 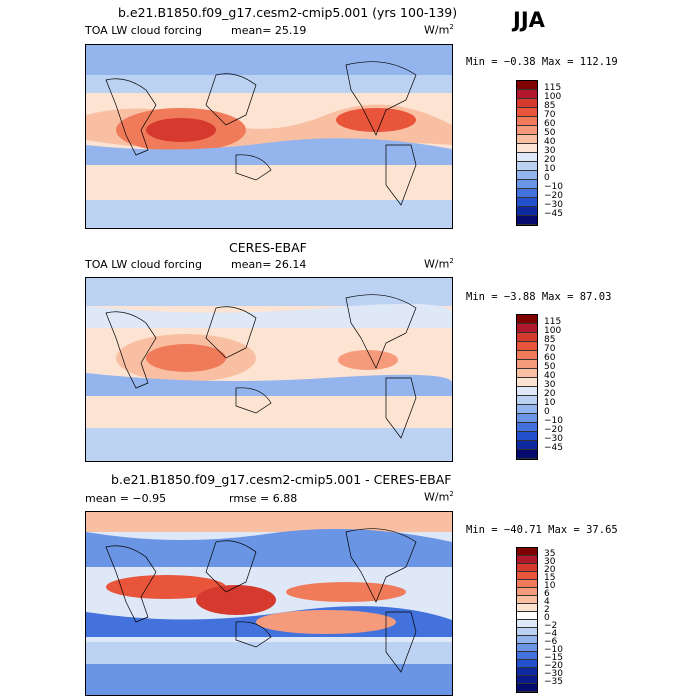 I want to click on panel3-map-field, so click(x=269, y=603).